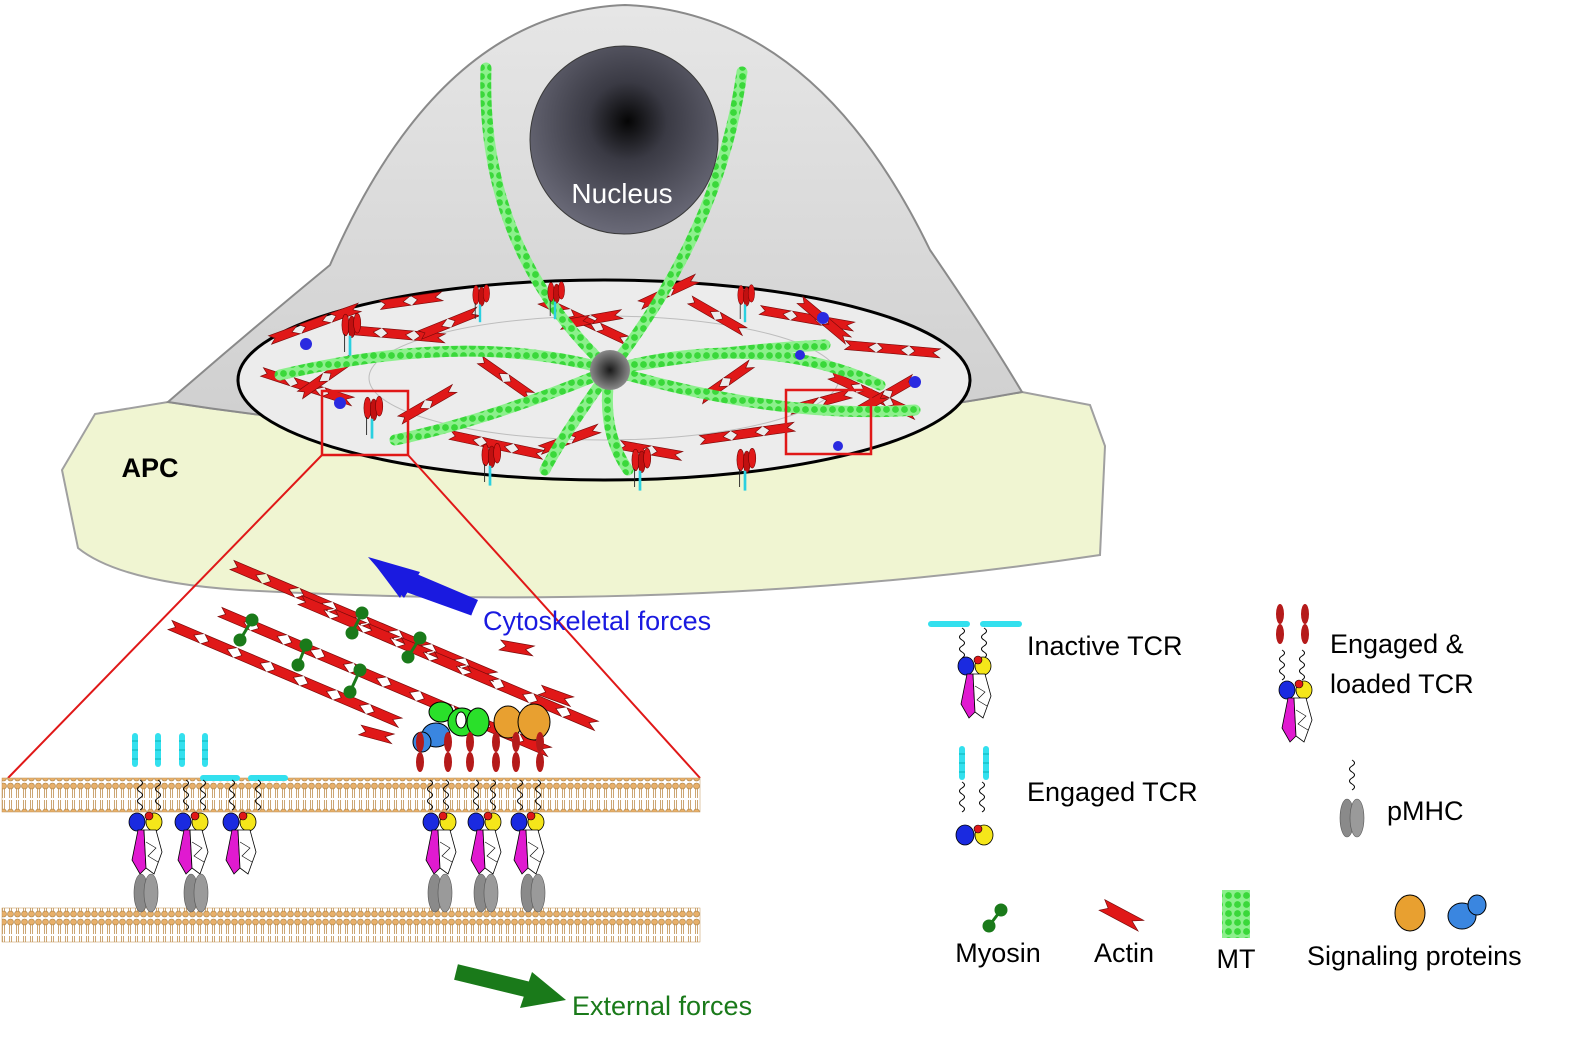 This screenshot has width=1591, height=1048. What do you see at coordinates (1414, 956) in the screenshot?
I see `legend-signaling-proteins-label: Signaling proteins` at bounding box center [1414, 956].